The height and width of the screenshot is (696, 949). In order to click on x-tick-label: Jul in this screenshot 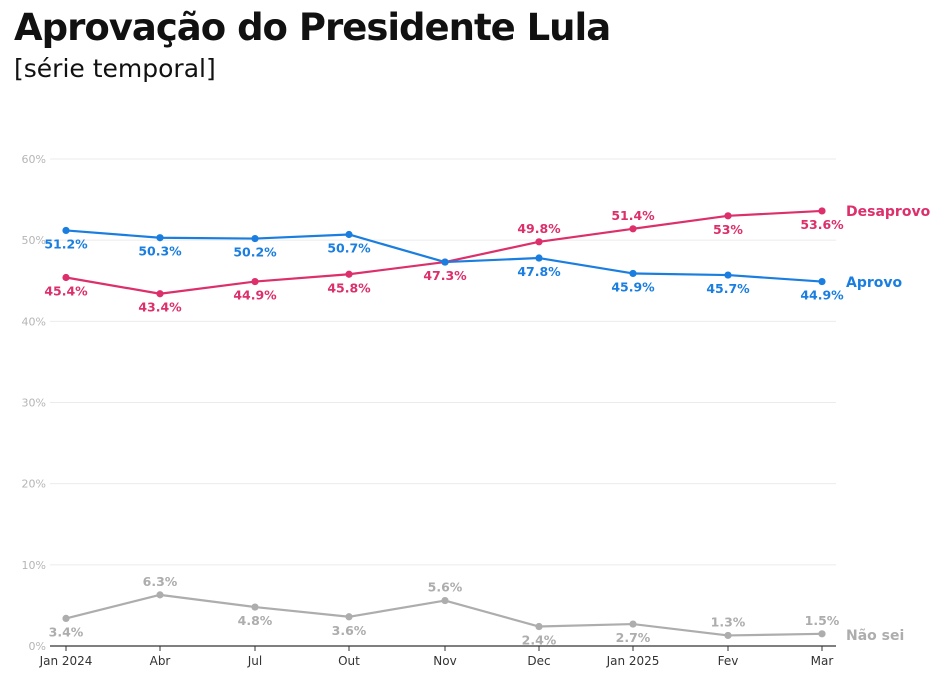, I will do `click(254, 661)`.